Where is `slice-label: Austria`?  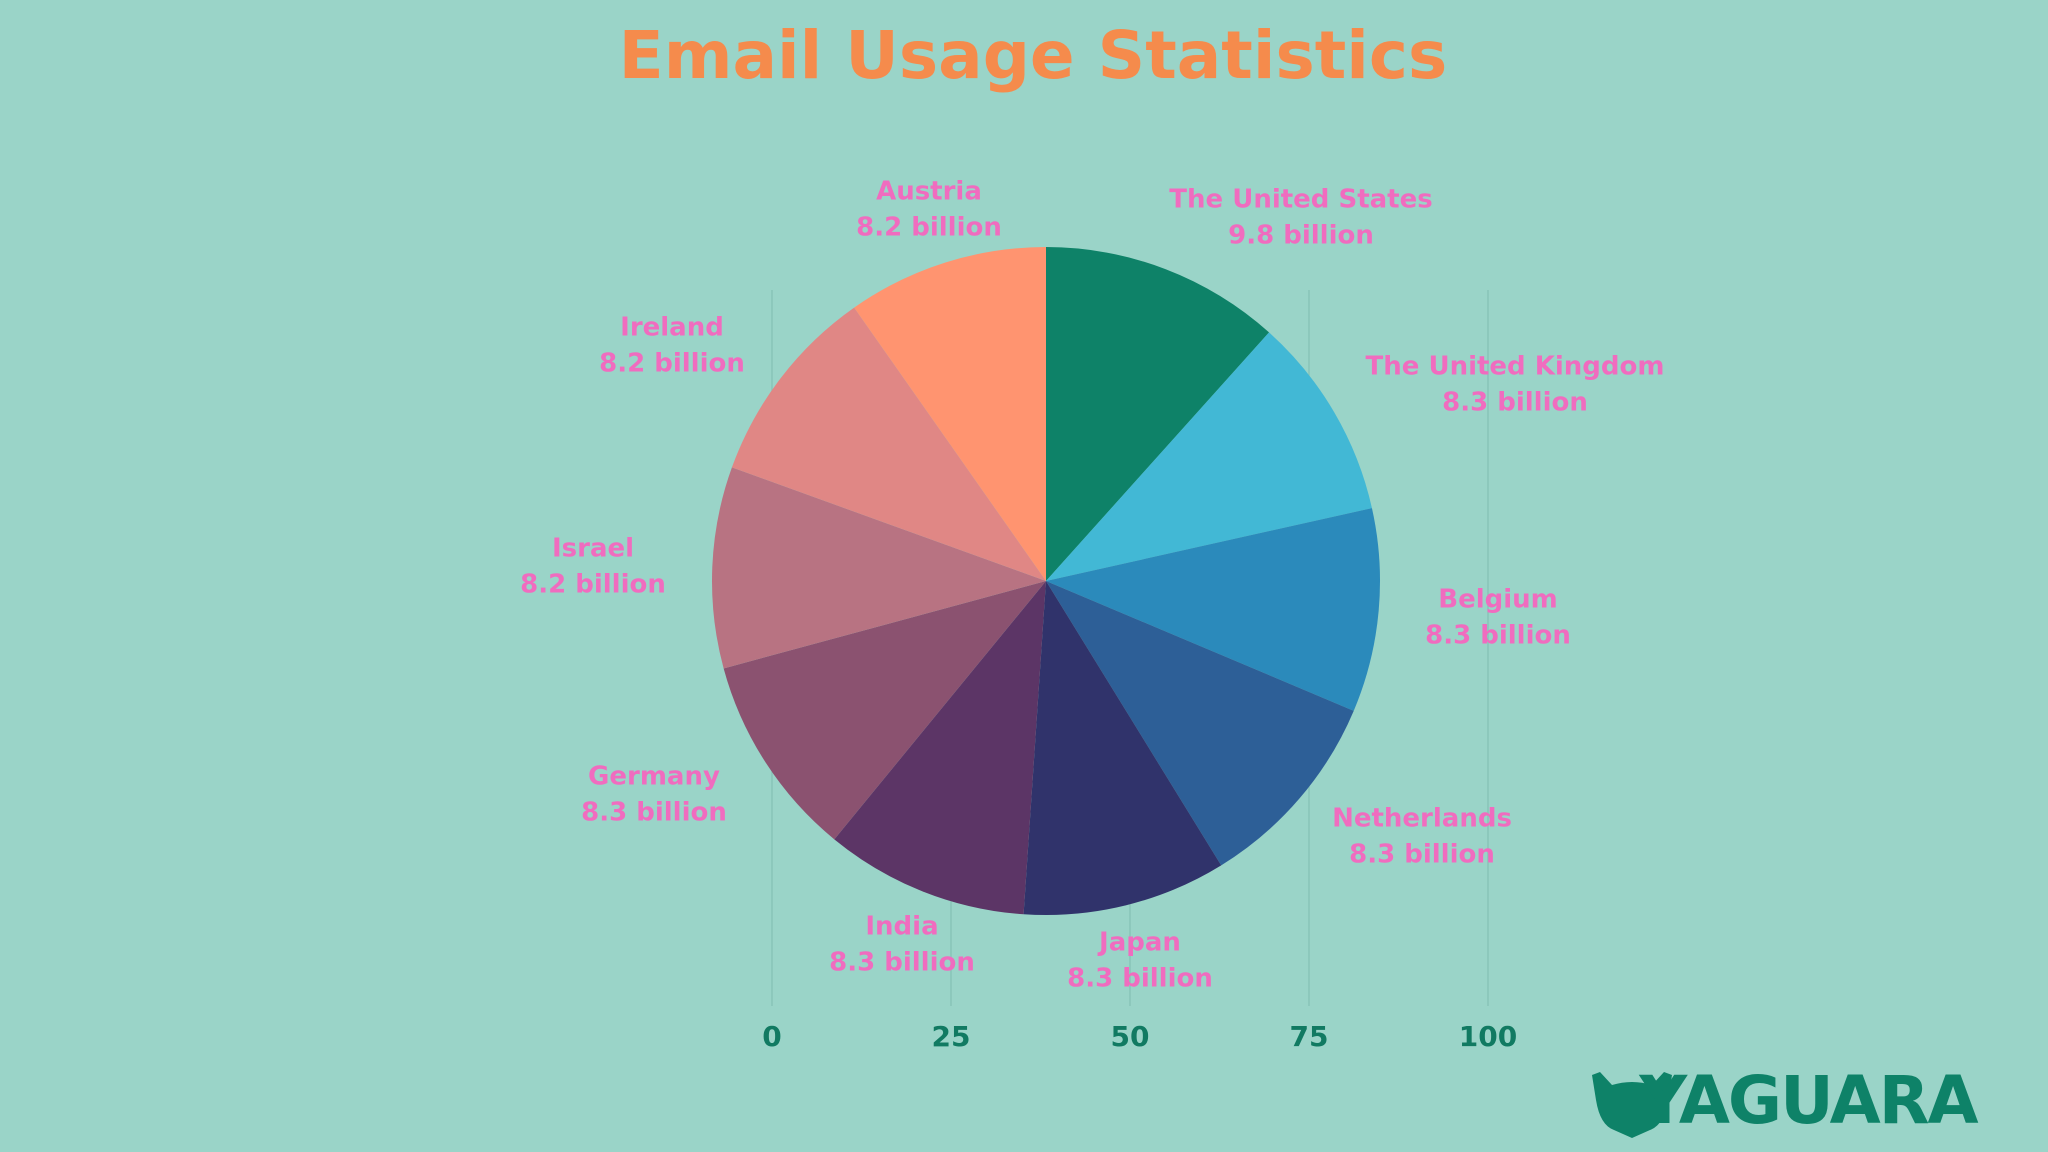 slice-label: Austria is located at coordinates (929, 192).